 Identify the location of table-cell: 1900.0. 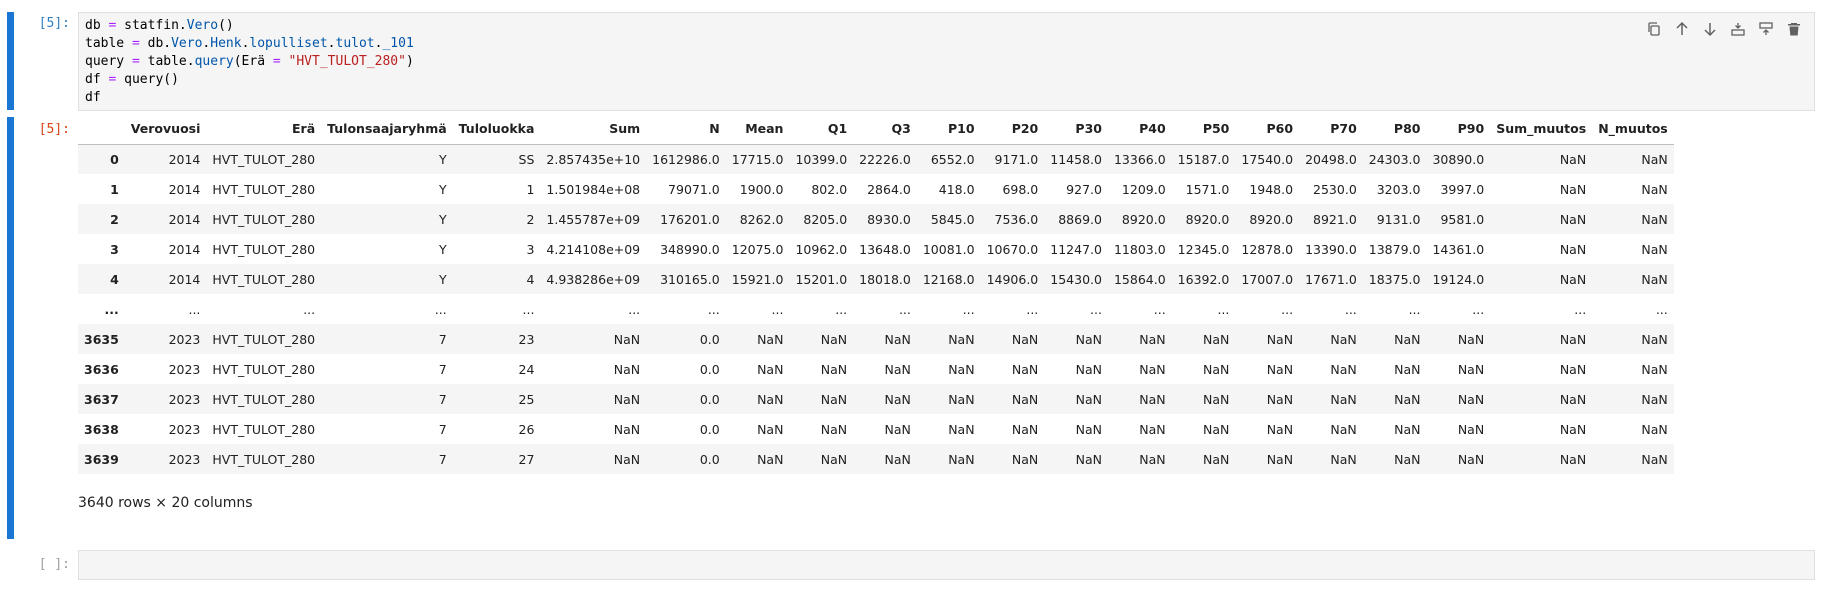
(761, 189).